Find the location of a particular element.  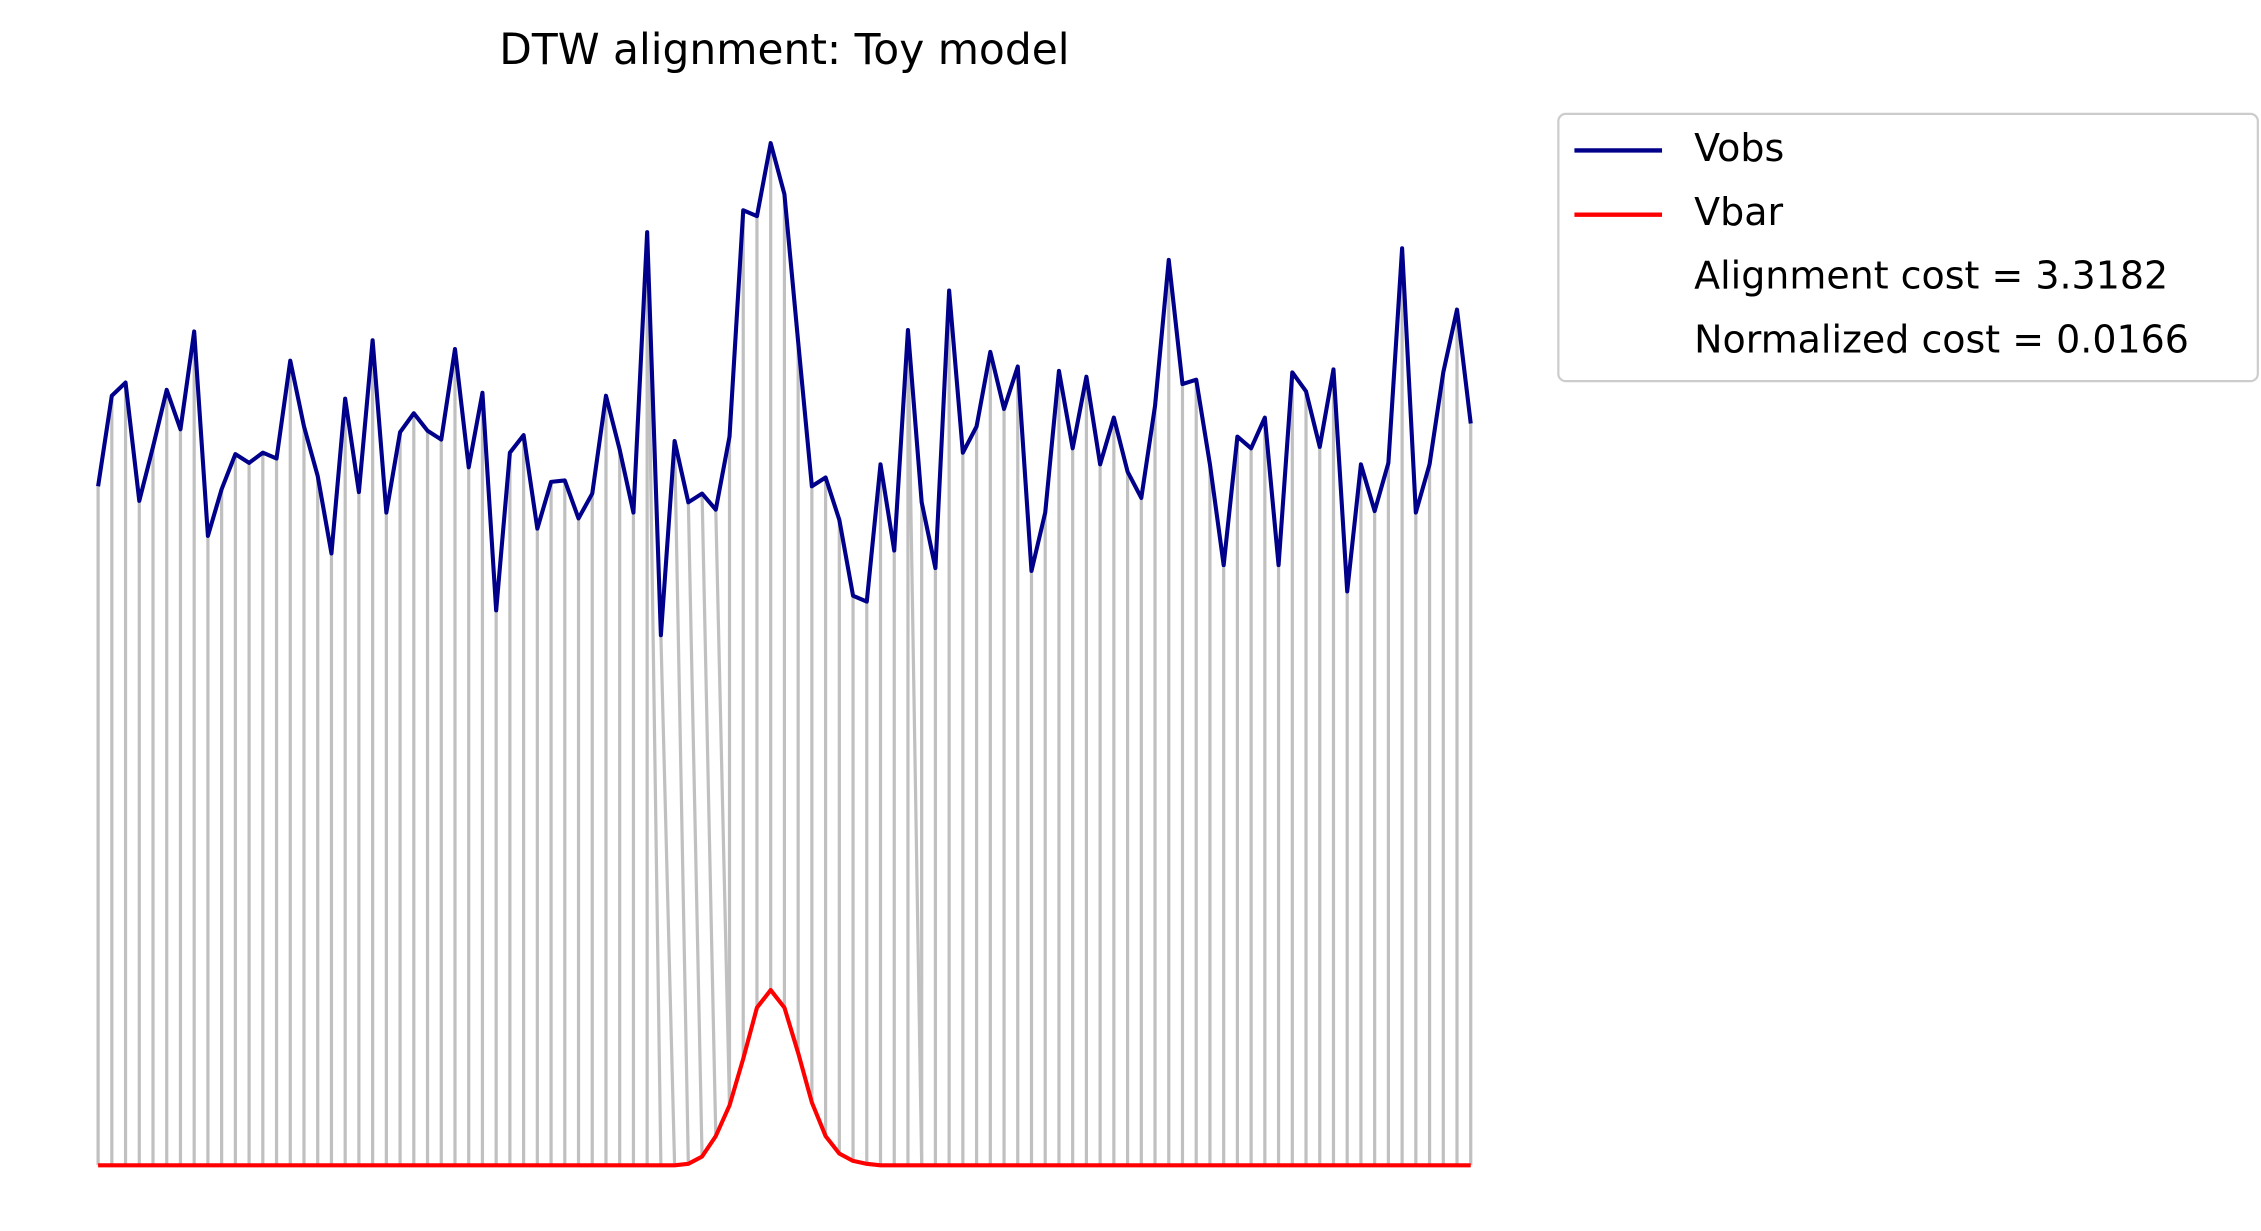

chart-title: DTW alignment: Toy model is located at coordinates (784, 49).